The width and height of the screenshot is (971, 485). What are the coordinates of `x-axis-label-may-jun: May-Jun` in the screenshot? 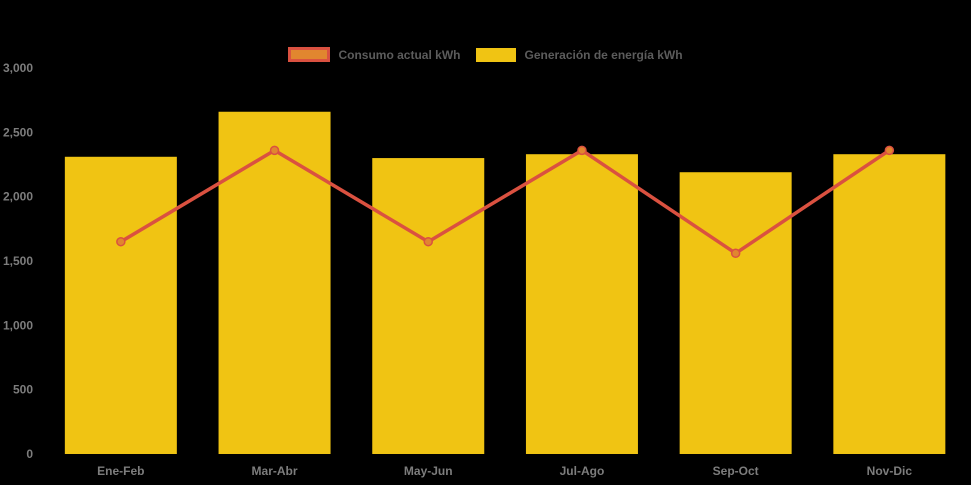 It's located at (428, 471).